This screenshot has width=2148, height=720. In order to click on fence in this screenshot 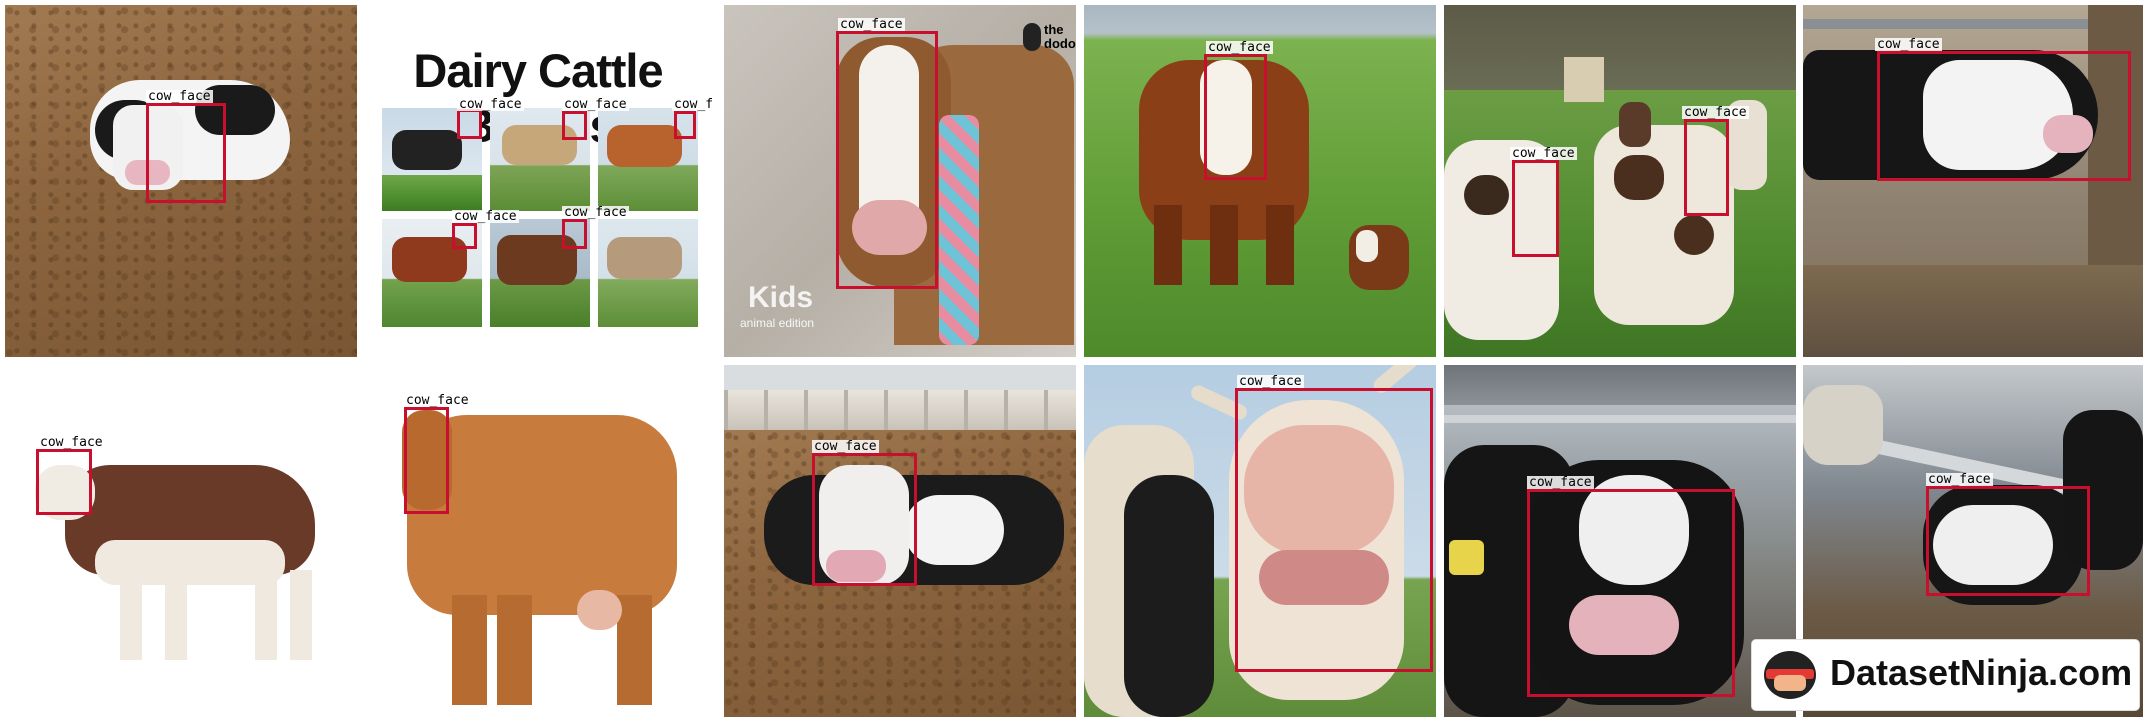, I will do `click(900, 410)`.